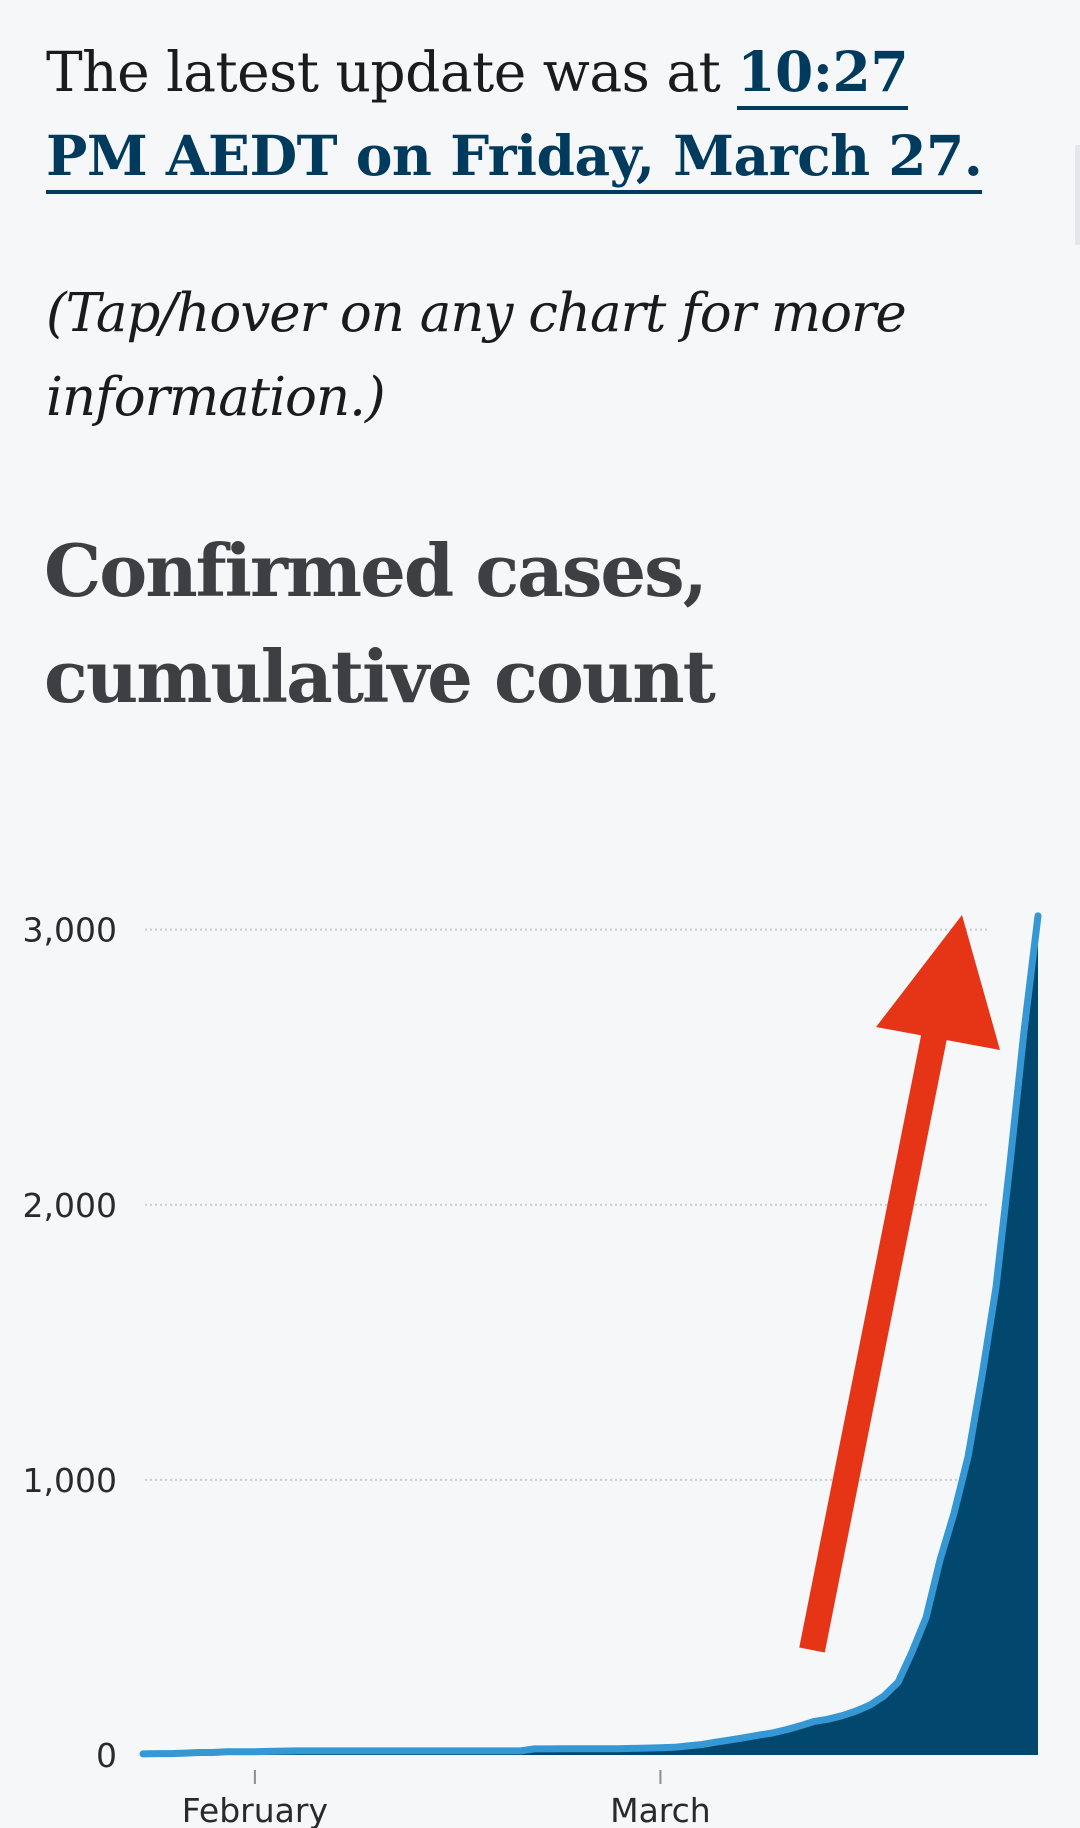 This screenshot has height=1828, width=1080. Describe the element at coordinates (392, 72) in the screenshot. I see `update-prefix: The latest update was at` at that location.